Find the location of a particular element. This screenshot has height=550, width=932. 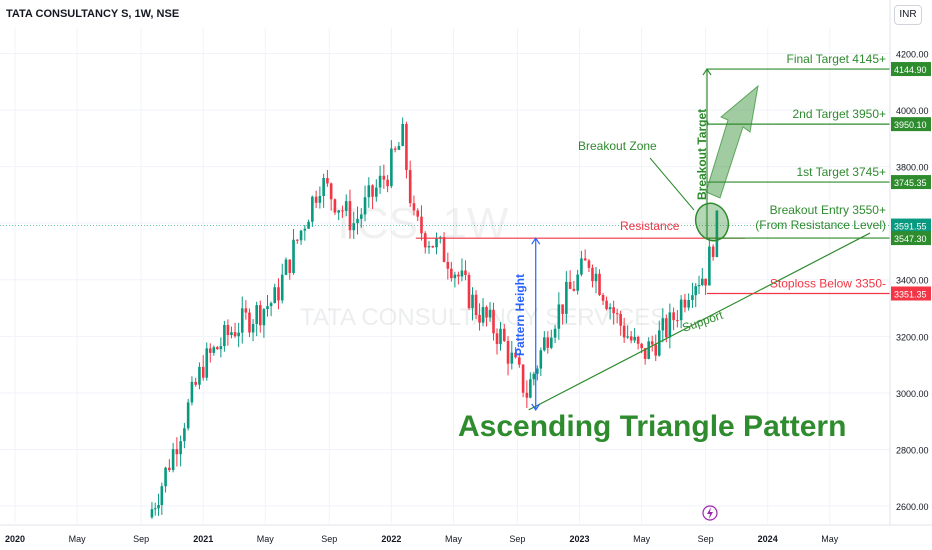

price-label-text: 4144.90 is located at coordinates (910, 70).